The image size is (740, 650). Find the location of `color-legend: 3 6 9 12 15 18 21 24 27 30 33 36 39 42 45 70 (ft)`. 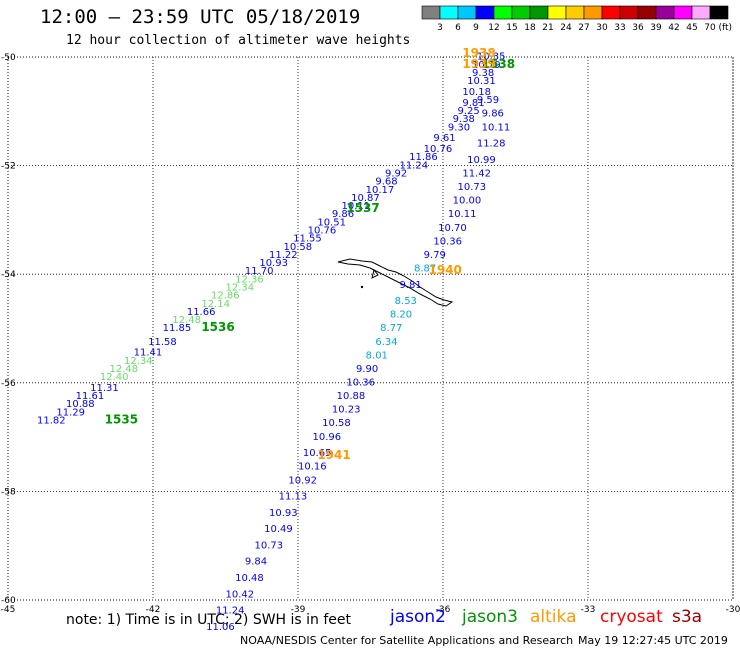

color-legend: 3 6 9 12 15 18 21 24 27 30 33 36 39 42 45 70 (ft) is located at coordinates (576, 19).